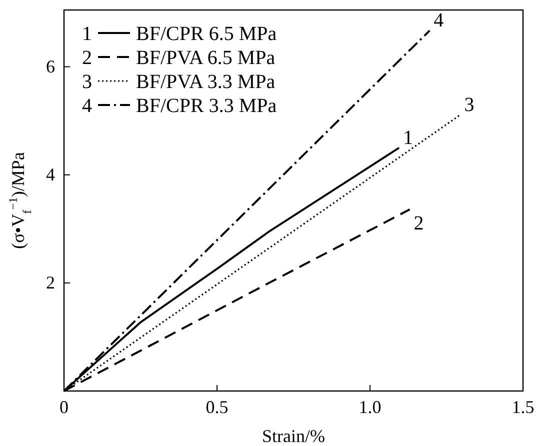 The width and height of the screenshot is (539, 446). I want to click on y-tick-label: 2, so click(50, 282).